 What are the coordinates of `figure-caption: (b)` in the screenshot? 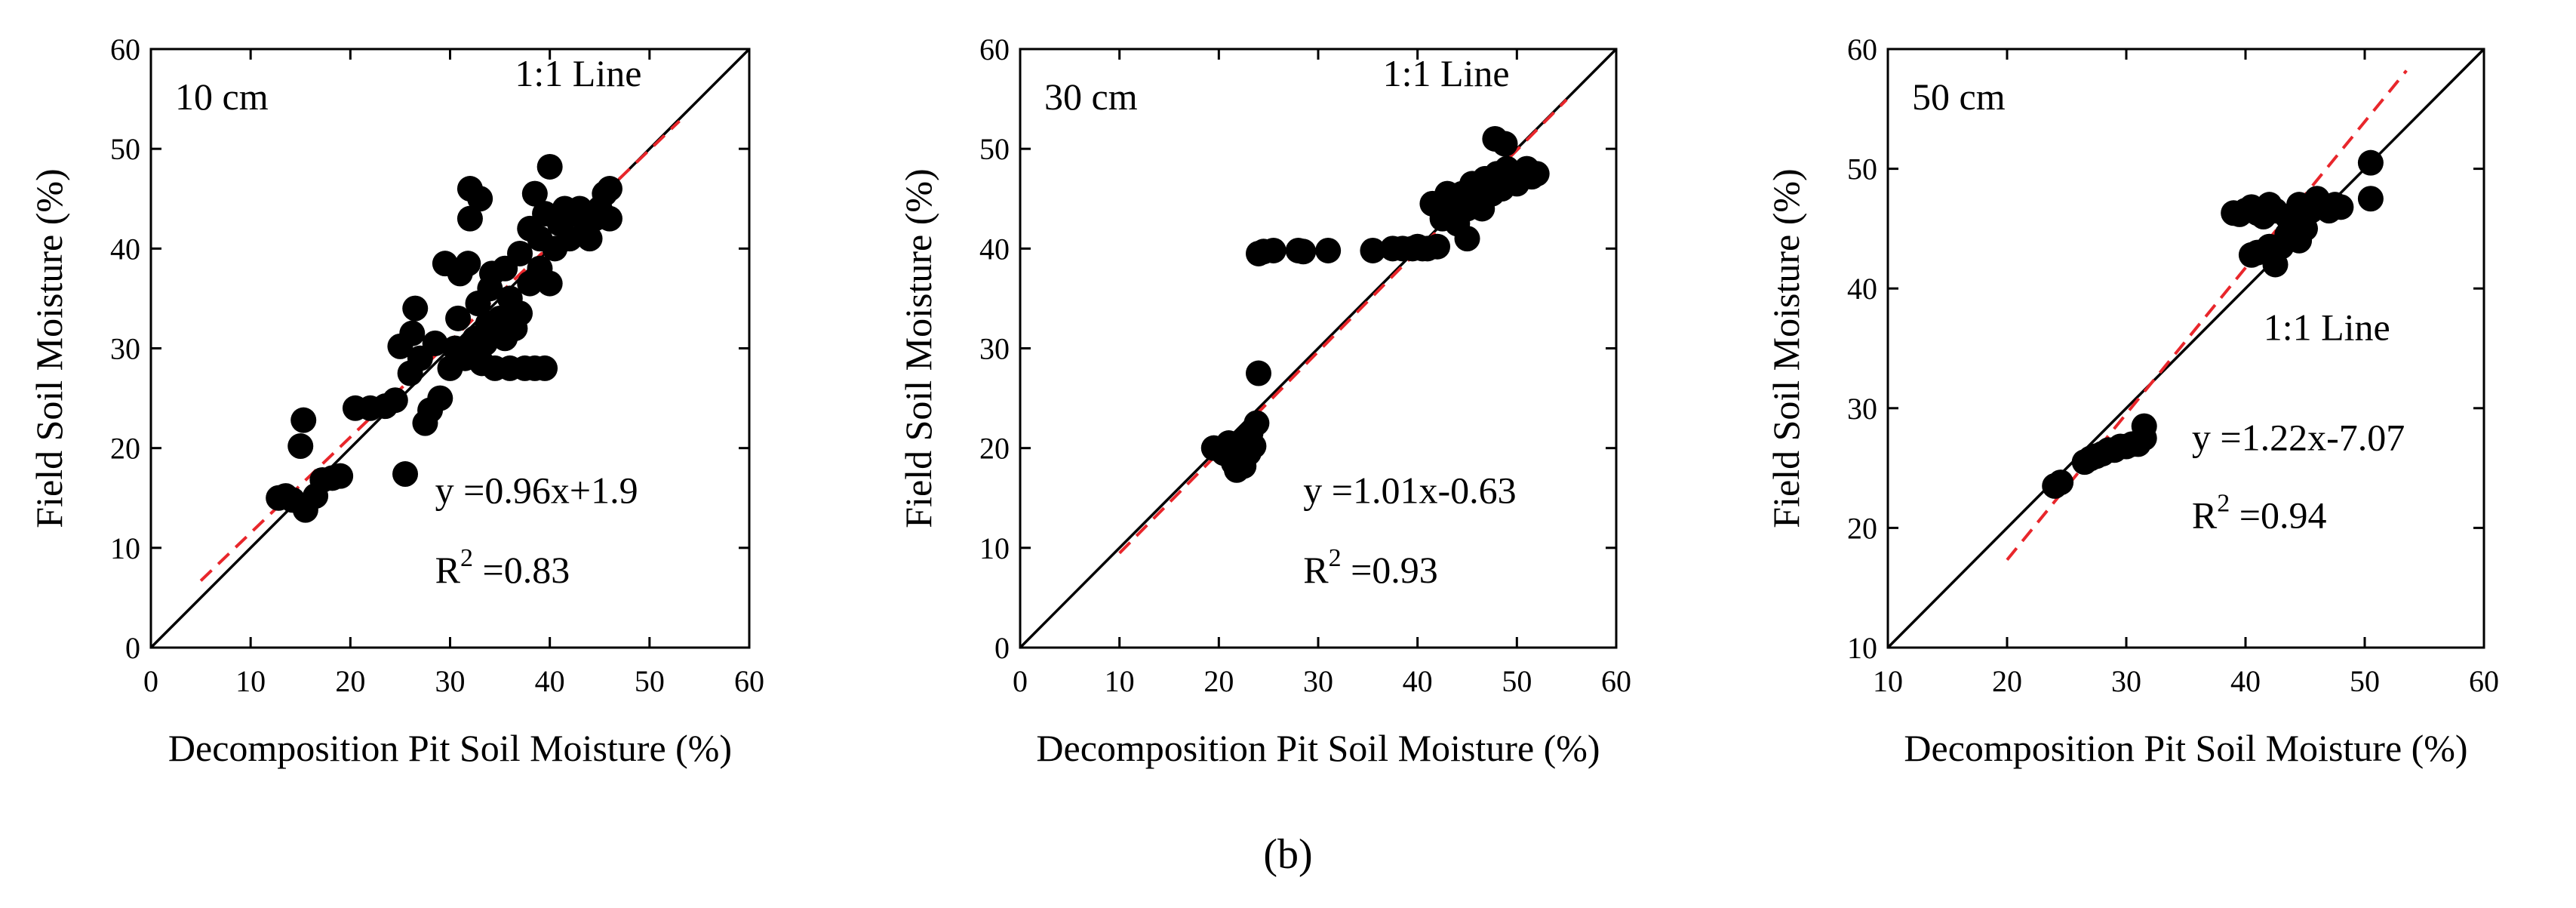 It's located at (1287, 854).